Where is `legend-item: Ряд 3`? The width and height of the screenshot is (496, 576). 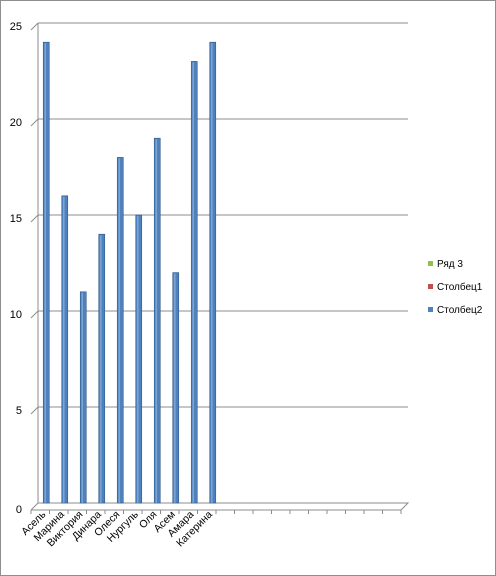
legend-item: Ряд 3 is located at coordinates (445, 264).